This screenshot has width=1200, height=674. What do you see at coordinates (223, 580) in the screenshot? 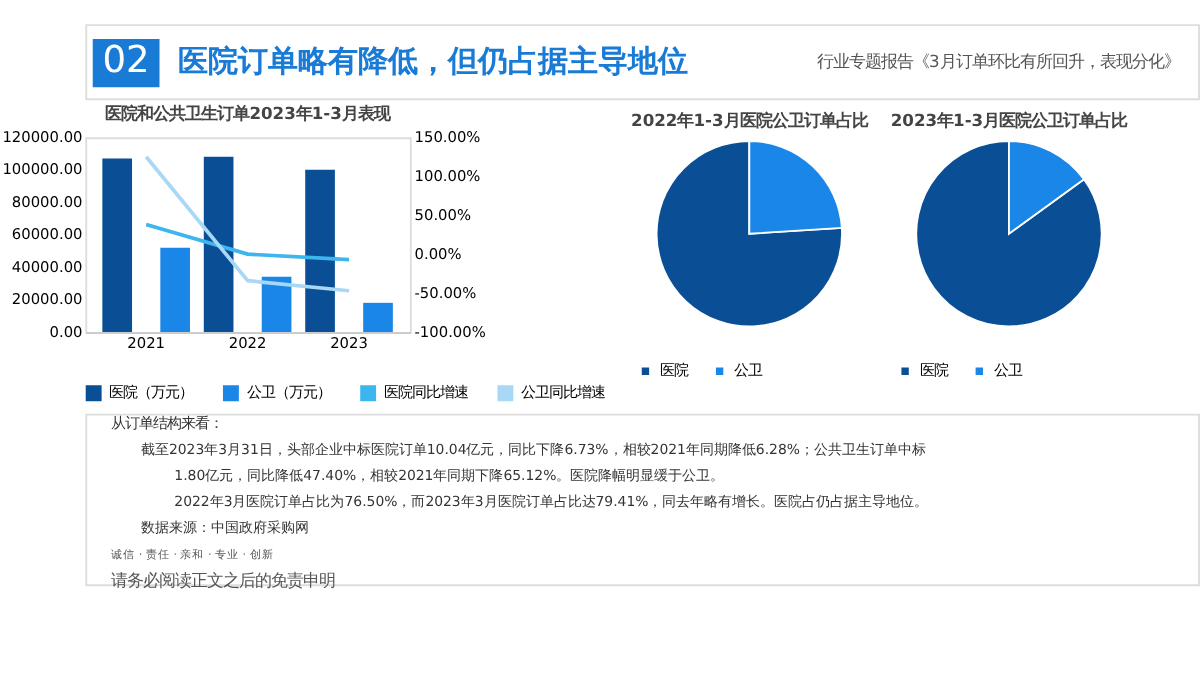
I see `text: 请务必阅读正文之后的免责申明` at bounding box center [223, 580].